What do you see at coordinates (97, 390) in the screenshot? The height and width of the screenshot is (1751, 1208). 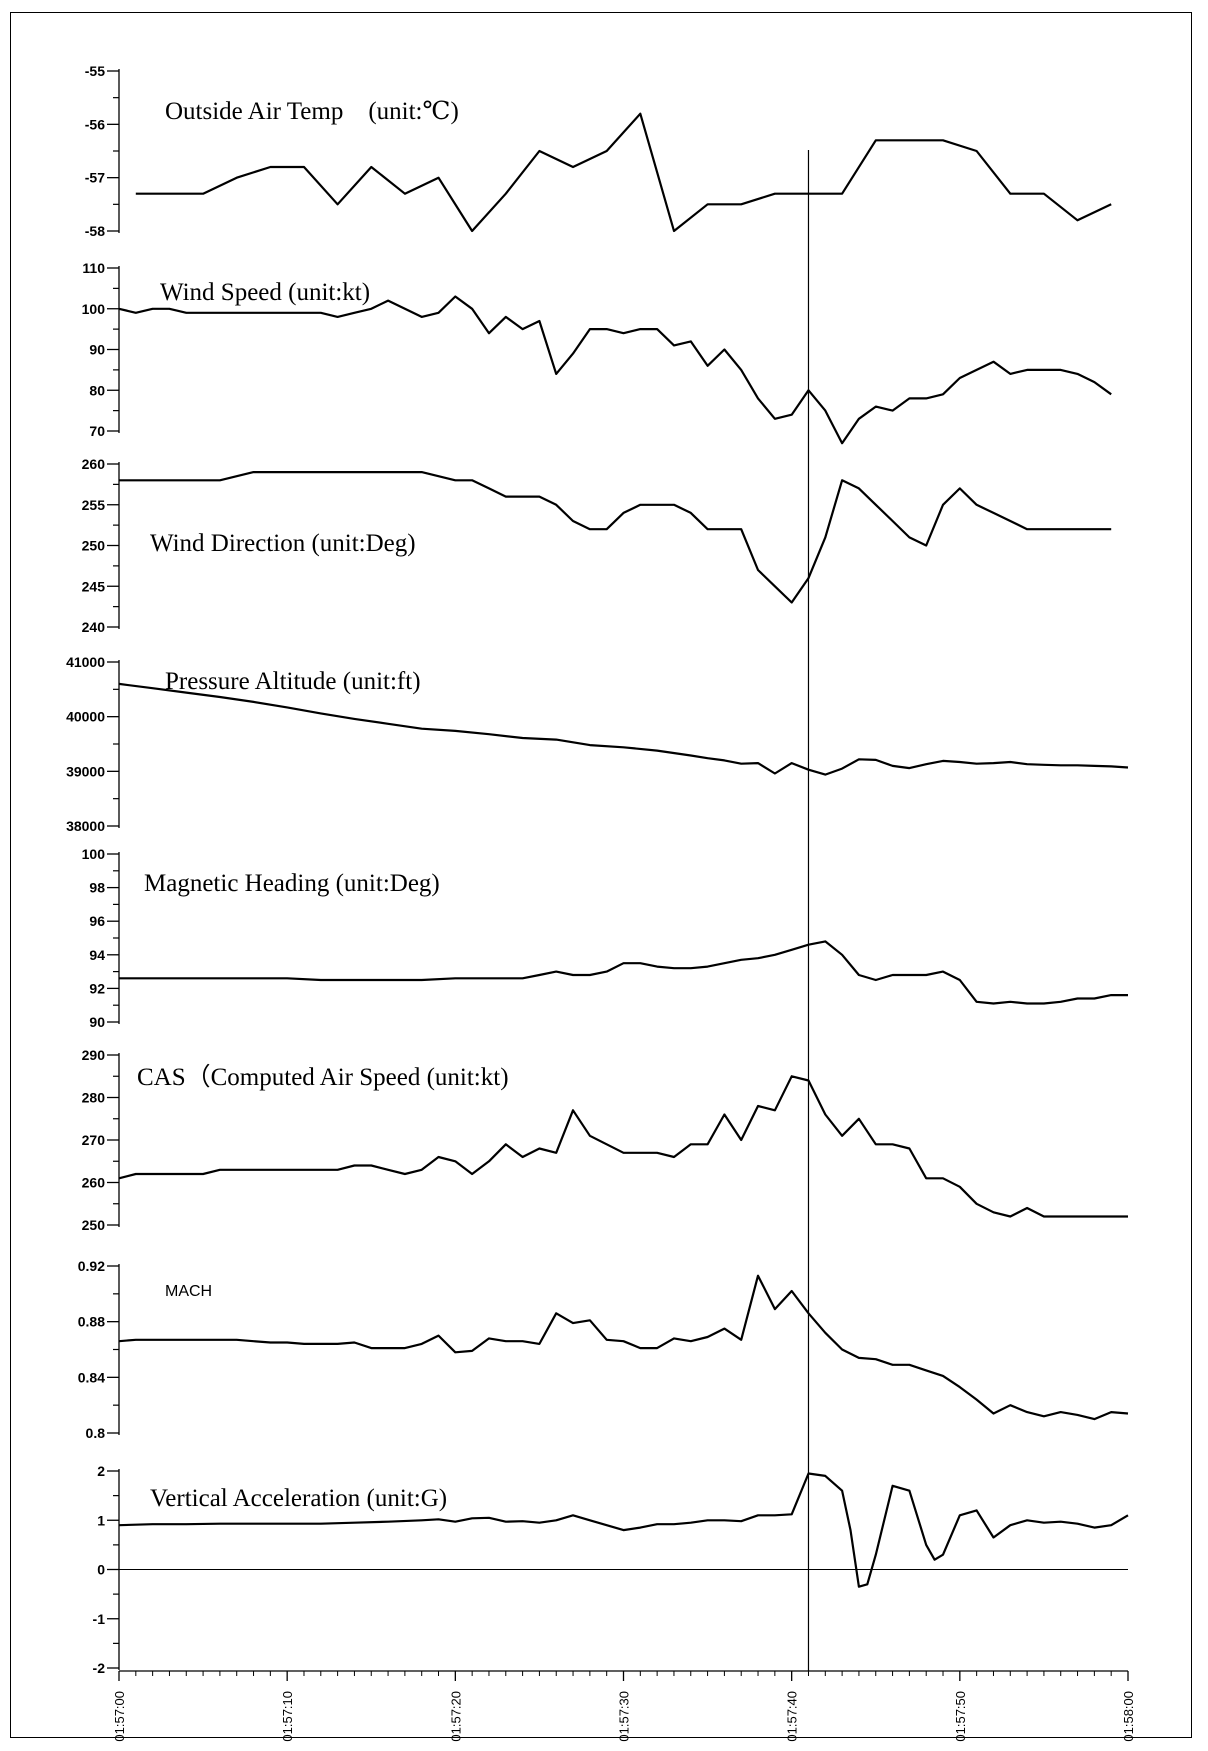 I see `wind-speed-tick-label: 80` at bounding box center [97, 390].